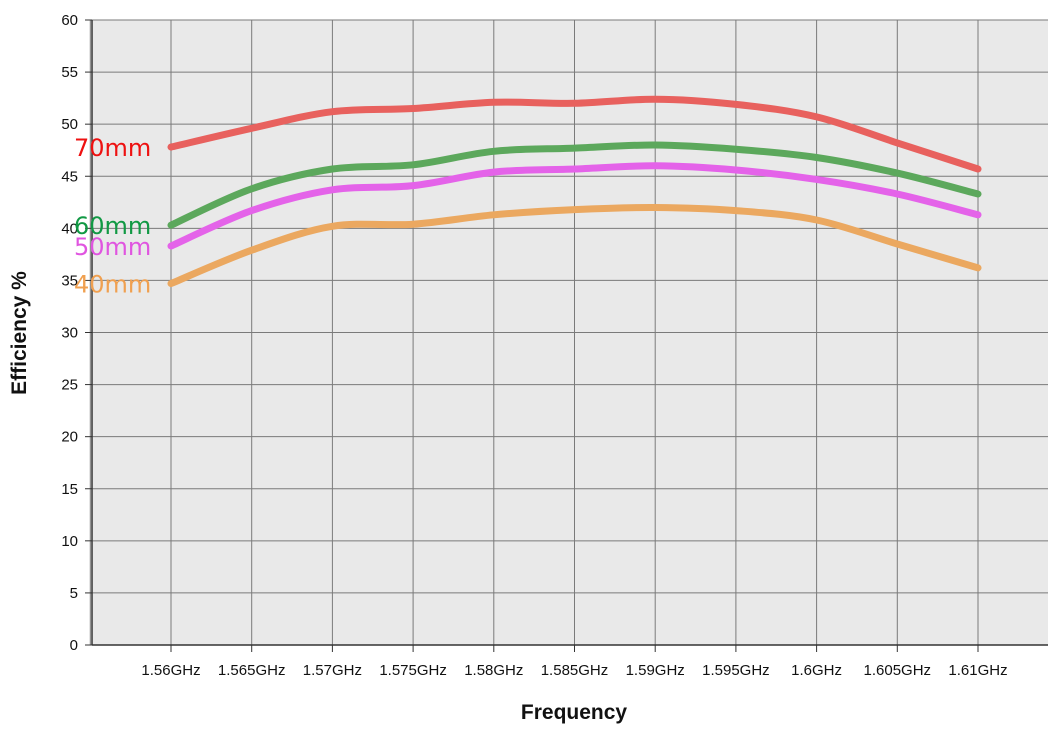 This screenshot has width=1048, height=729. I want to click on x-tick-label: 1.56GHz, so click(170, 670).